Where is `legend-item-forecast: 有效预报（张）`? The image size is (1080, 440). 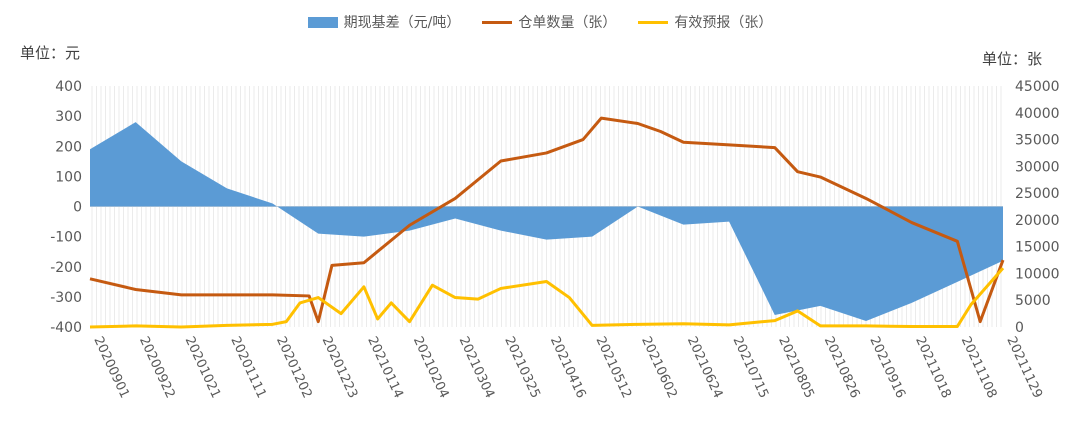 legend-item-forecast: 有效预报（张） is located at coordinates (705, 22).